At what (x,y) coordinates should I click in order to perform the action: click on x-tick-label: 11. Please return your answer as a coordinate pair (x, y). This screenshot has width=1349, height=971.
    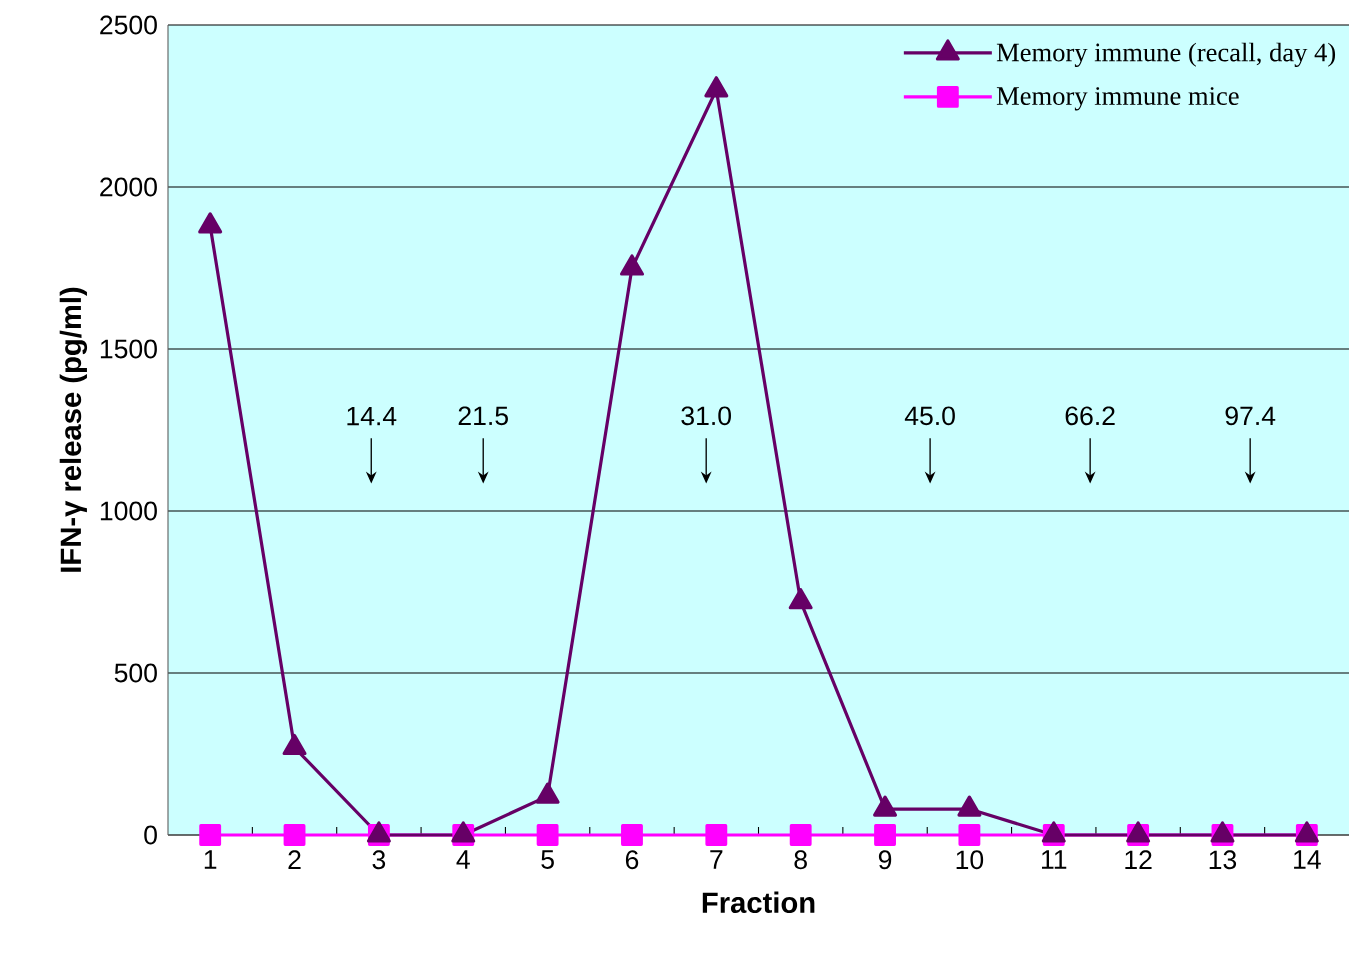
    Looking at the image, I should click on (1054, 859).